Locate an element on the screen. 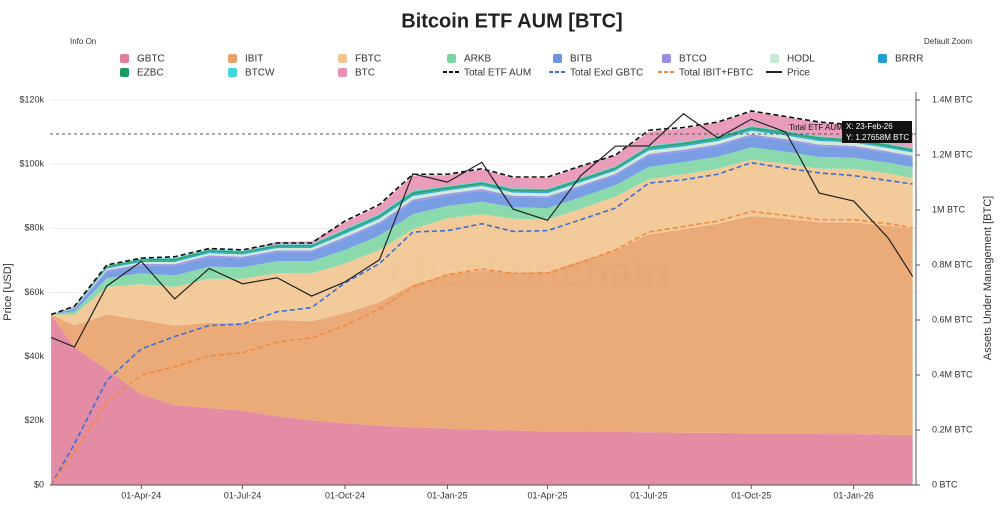 This screenshot has height=514, width=1000. y-axis-title: Price [USD] is located at coordinates (8, 291).